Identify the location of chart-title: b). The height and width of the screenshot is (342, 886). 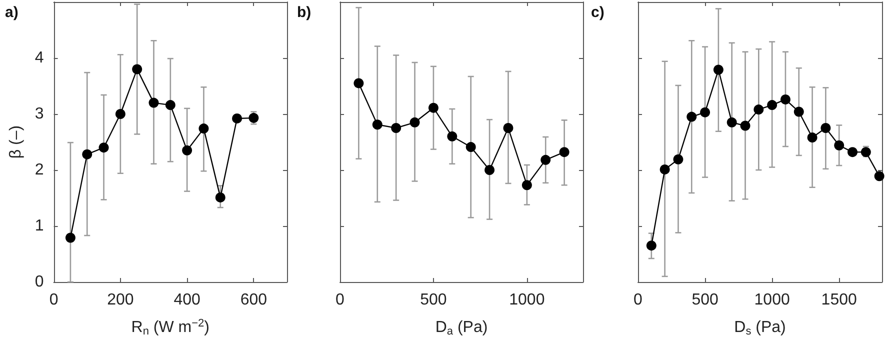
(304, 12).